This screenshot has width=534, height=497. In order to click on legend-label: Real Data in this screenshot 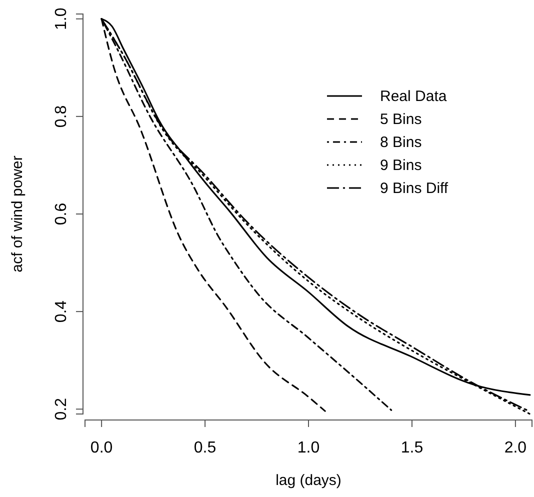, I will do `click(414, 96)`.